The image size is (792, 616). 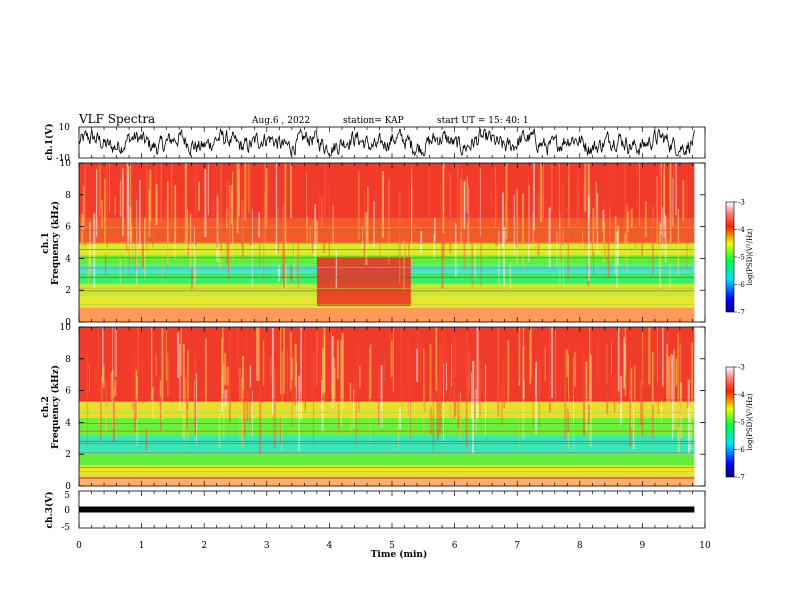 I want to click on ch1-waveform-ylabel: ch.1(V), so click(x=49, y=142).